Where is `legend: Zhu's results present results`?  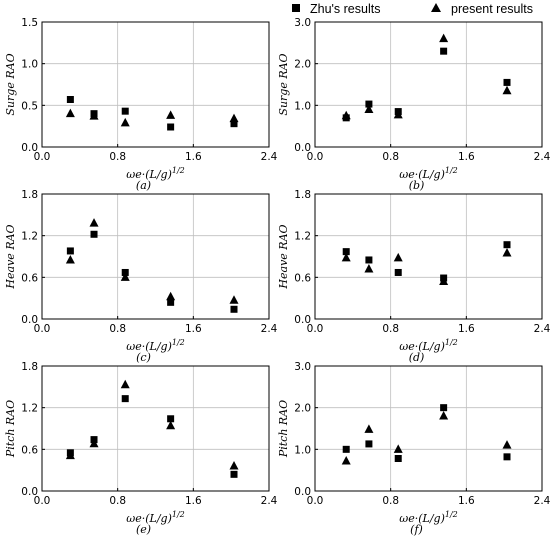 legend: Zhu's results present results is located at coordinates (412, 9).